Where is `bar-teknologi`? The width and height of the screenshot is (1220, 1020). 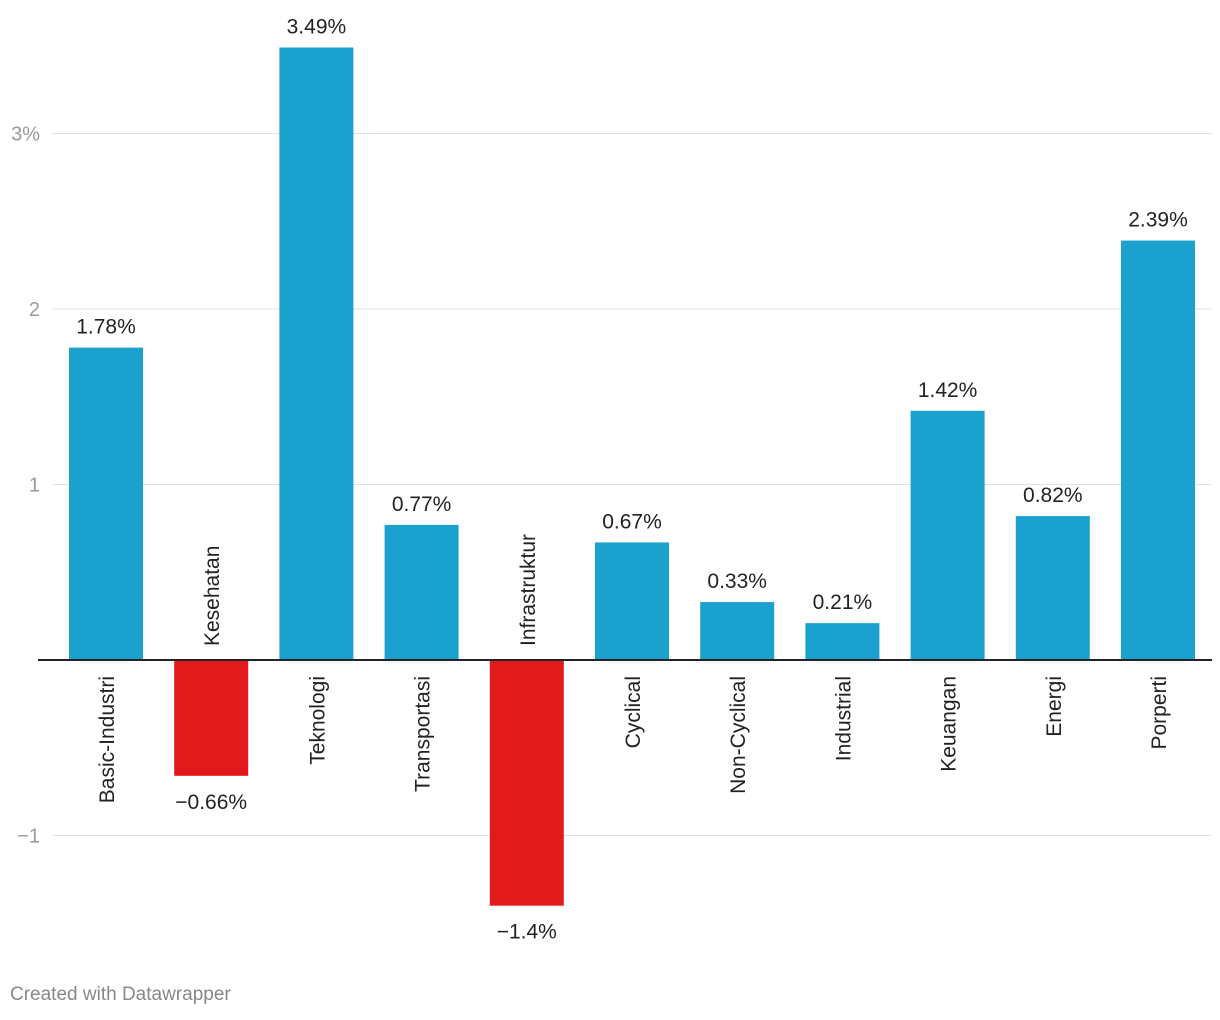 bar-teknologi is located at coordinates (316, 353).